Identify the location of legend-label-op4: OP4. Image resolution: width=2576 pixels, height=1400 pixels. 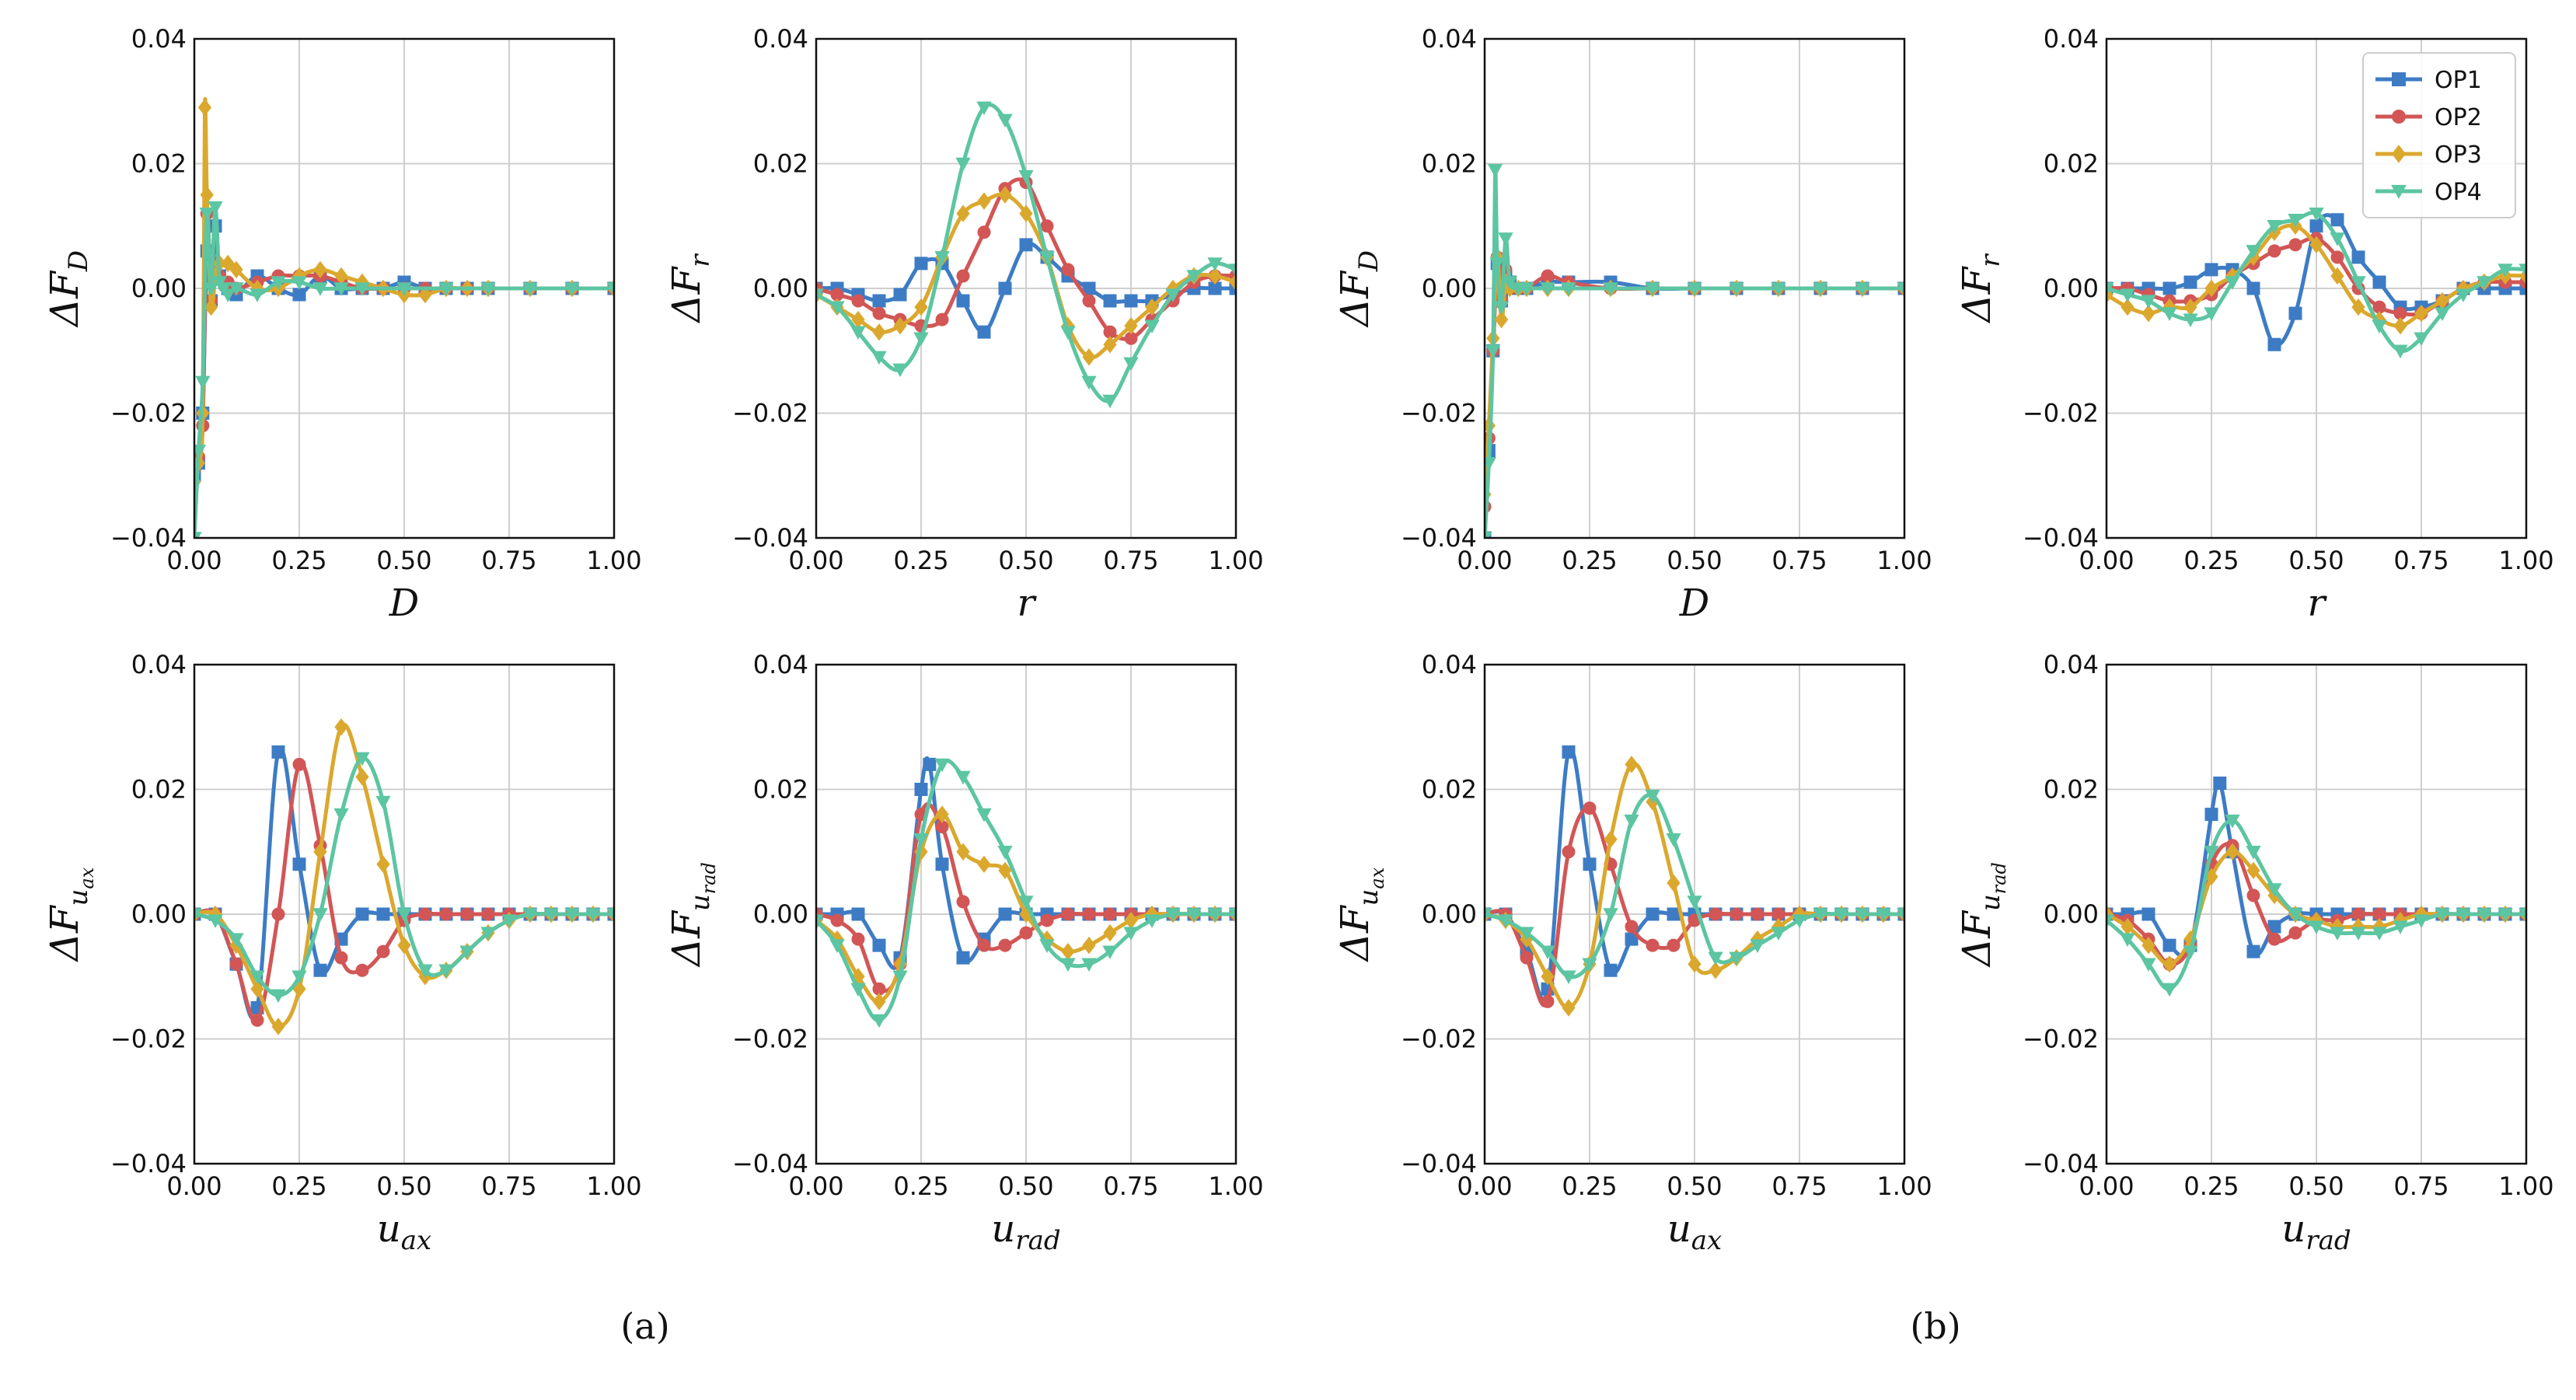
(2459, 192).